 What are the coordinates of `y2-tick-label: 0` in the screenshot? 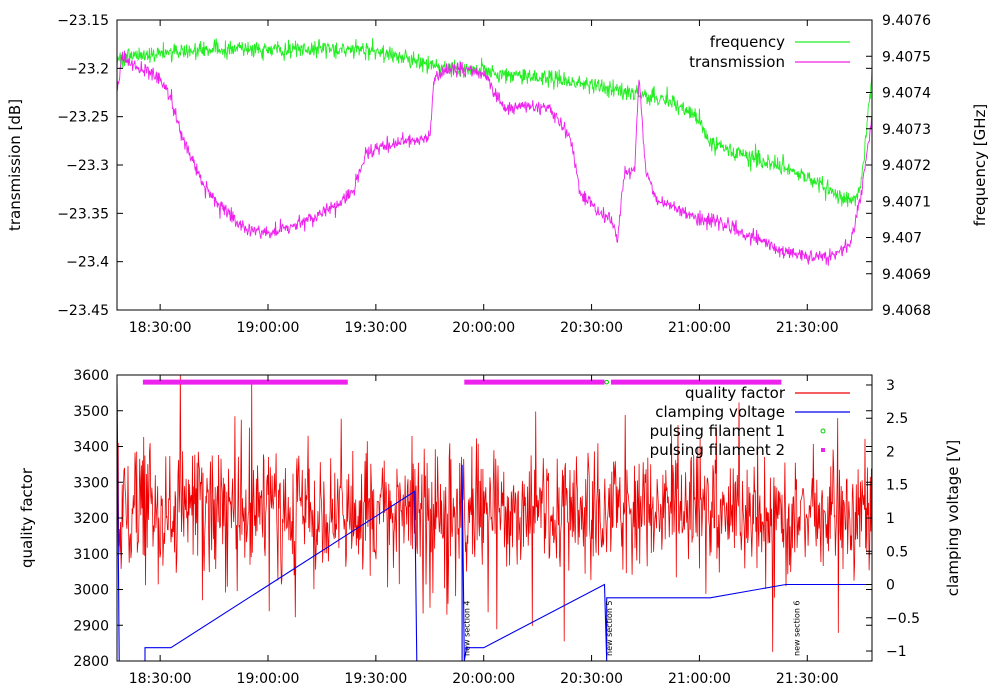 It's located at (890, 586).